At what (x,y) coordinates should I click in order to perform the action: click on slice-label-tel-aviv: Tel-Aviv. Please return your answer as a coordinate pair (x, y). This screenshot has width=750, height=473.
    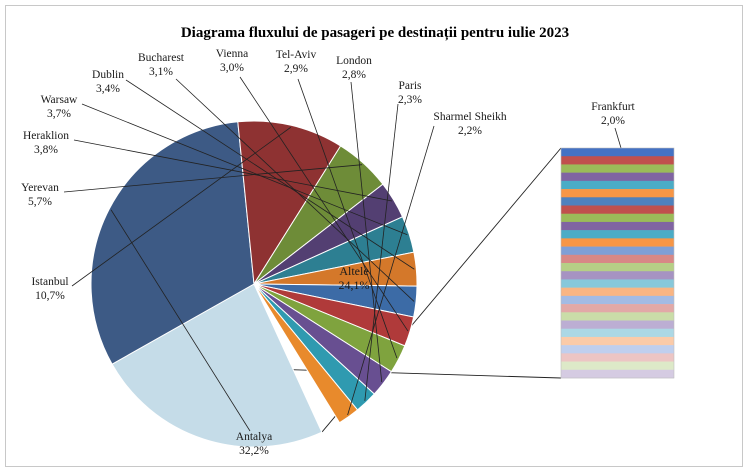
    Looking at the image, I should click on (296, 55).